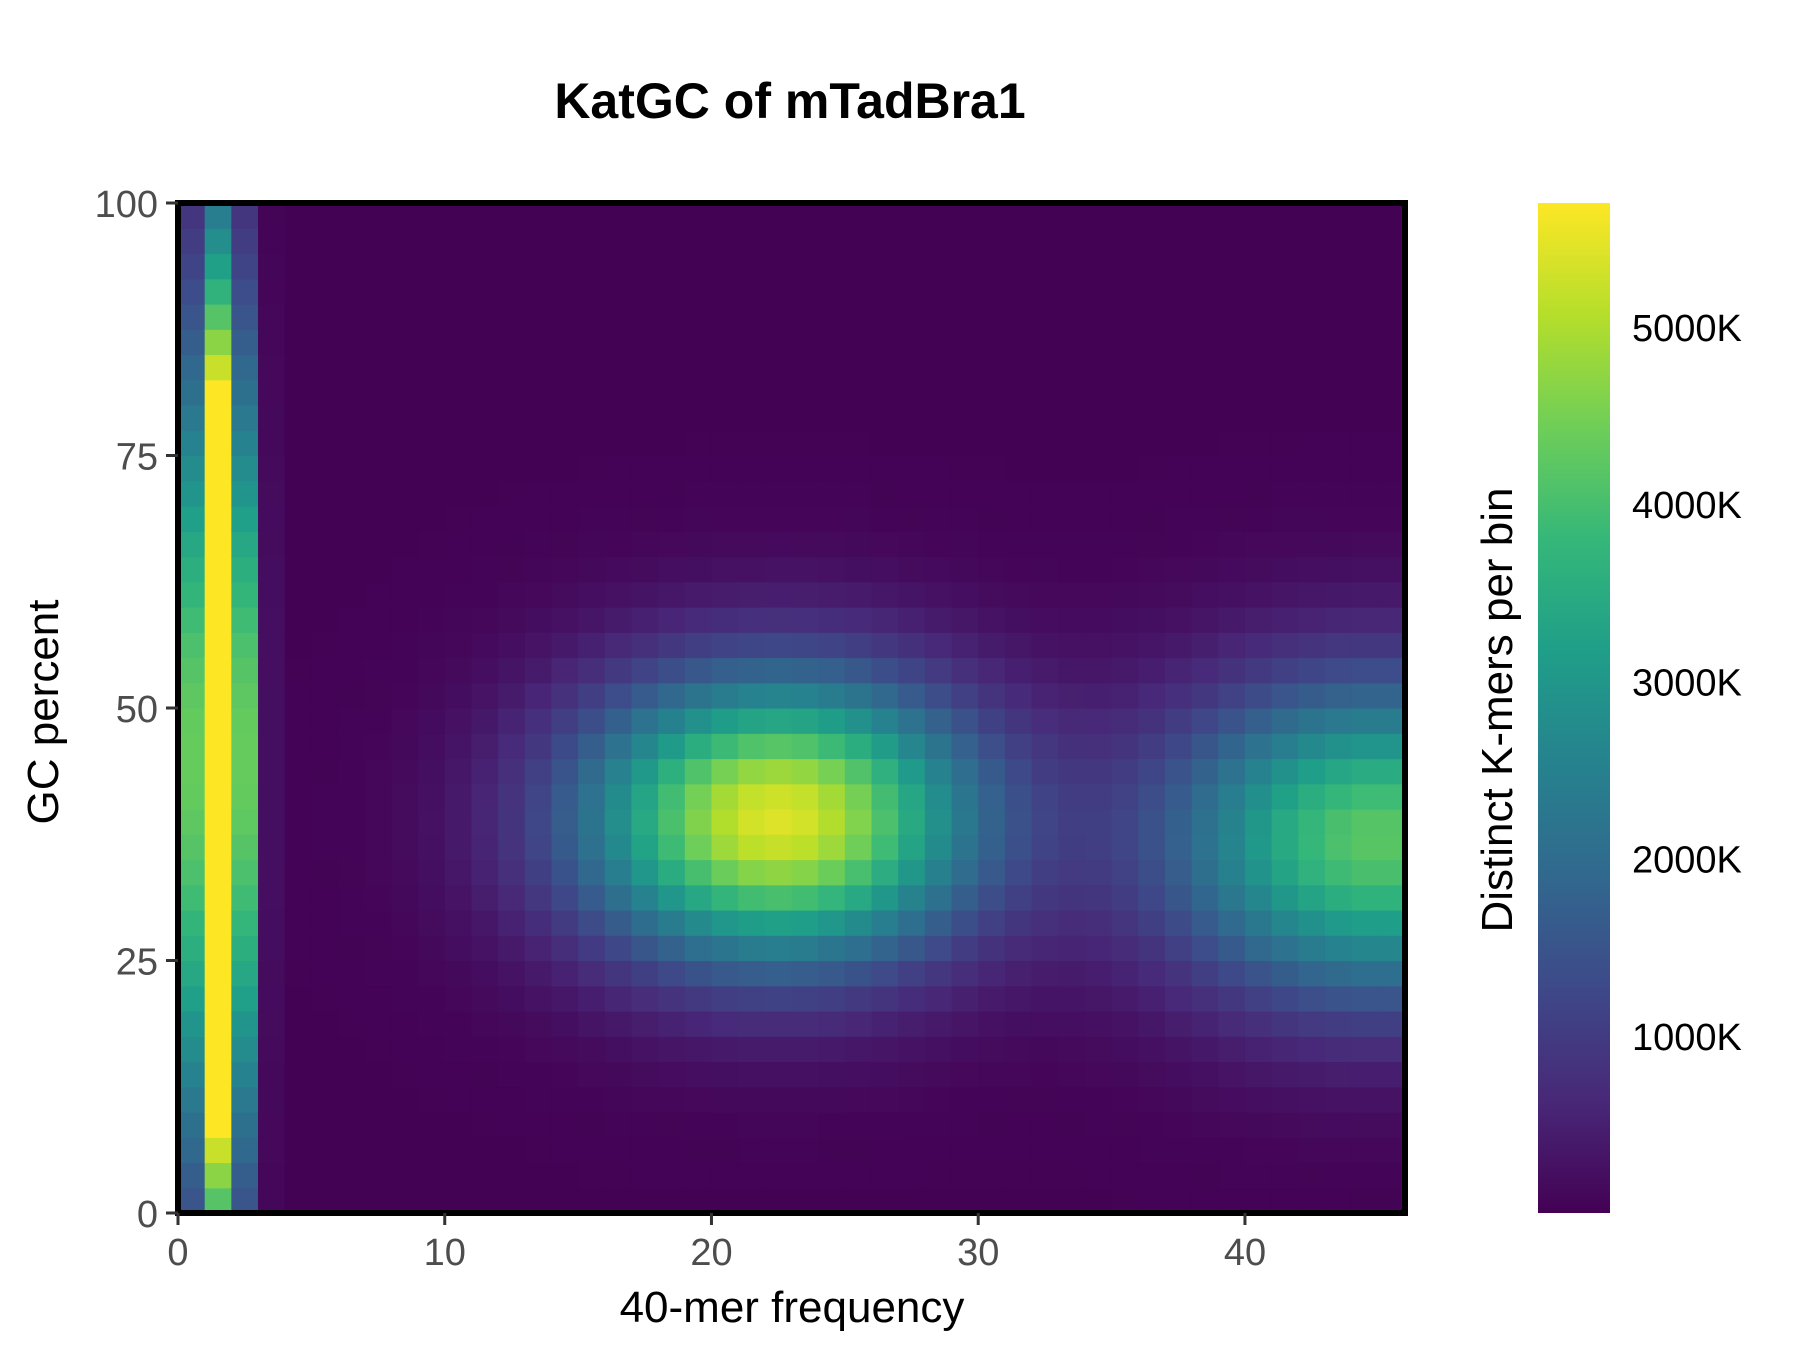 The height and width of the screenshot is (1350, 1800). I want to click on x-axis: 0 10 20 30 40, so click(716, 1243).